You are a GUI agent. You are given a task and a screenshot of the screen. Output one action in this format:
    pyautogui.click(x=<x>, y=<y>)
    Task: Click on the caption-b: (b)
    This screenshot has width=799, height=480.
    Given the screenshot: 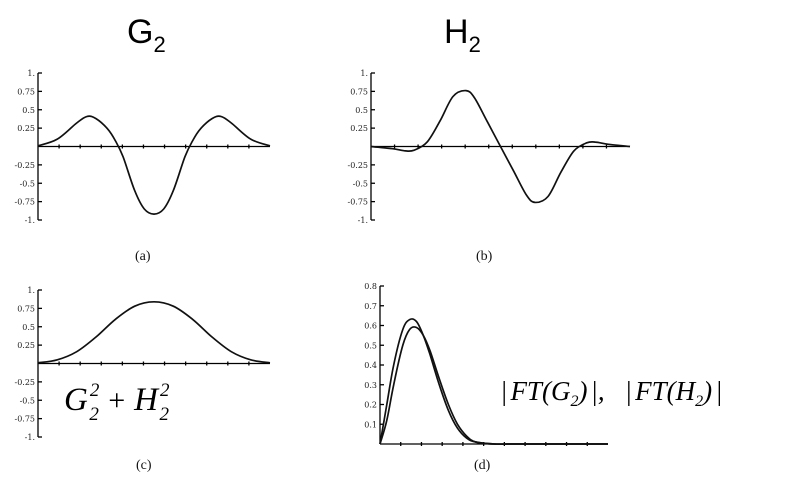 What is the action you would take?
    pyautogui.click(x=484, y=256)
    